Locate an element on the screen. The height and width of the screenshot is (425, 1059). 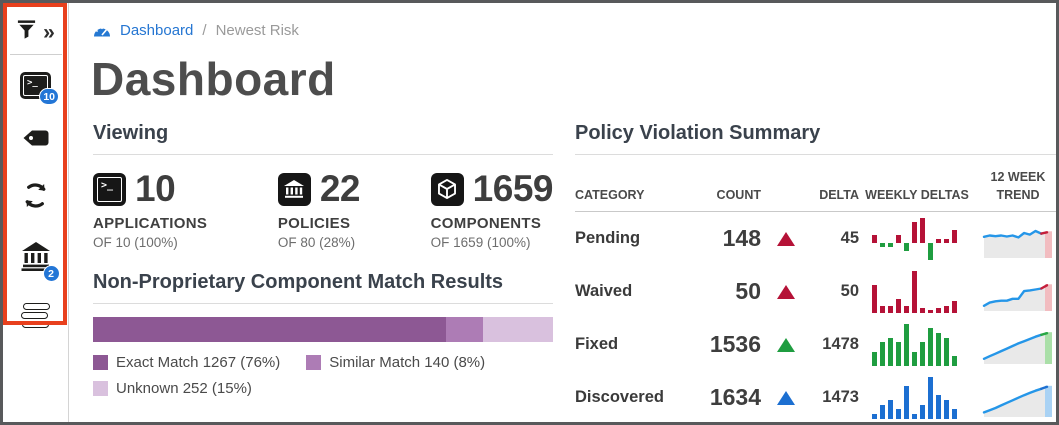
sidebar-item-success-metrics is located at coordinates (35, 315).